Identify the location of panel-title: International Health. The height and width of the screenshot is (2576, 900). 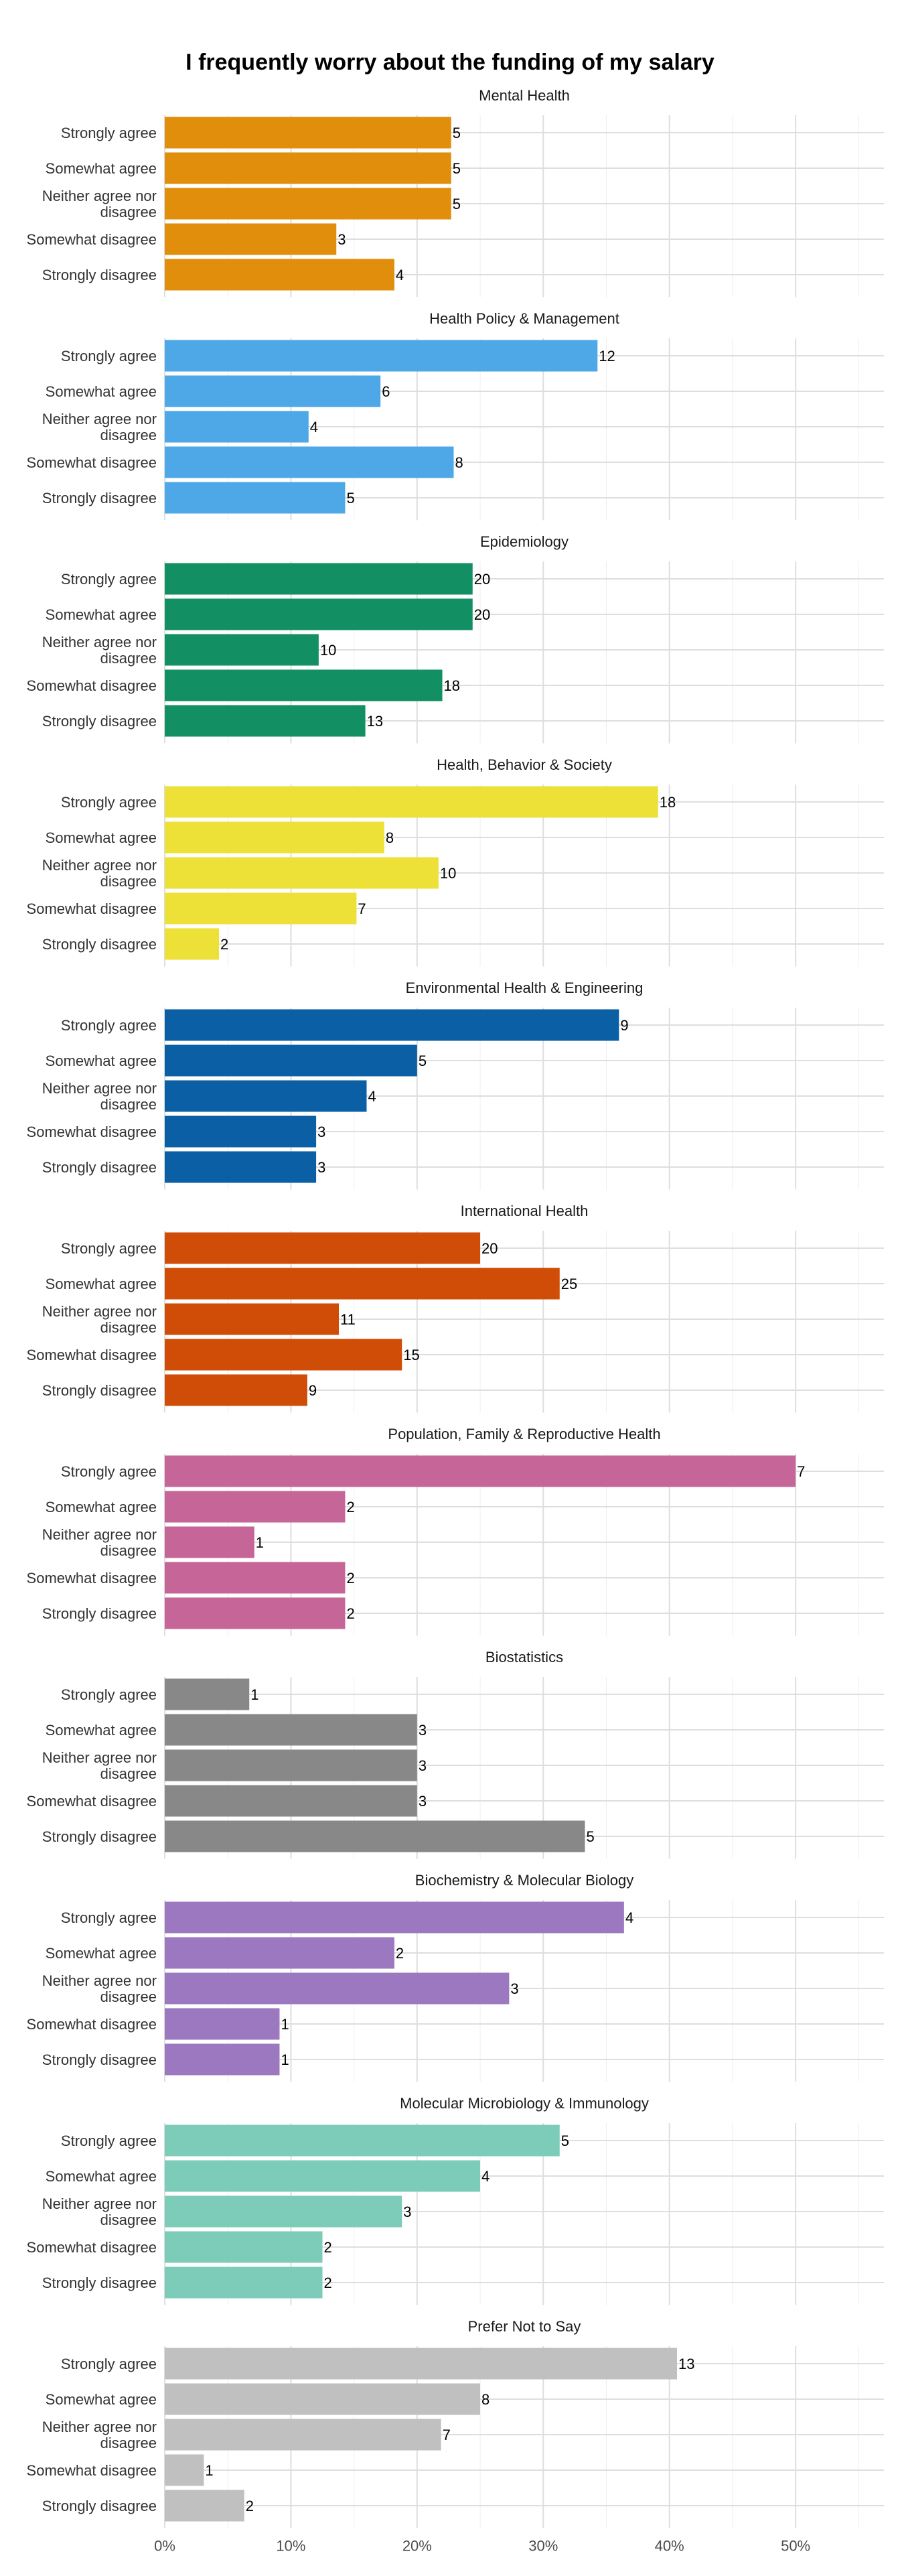
(525, 1211).